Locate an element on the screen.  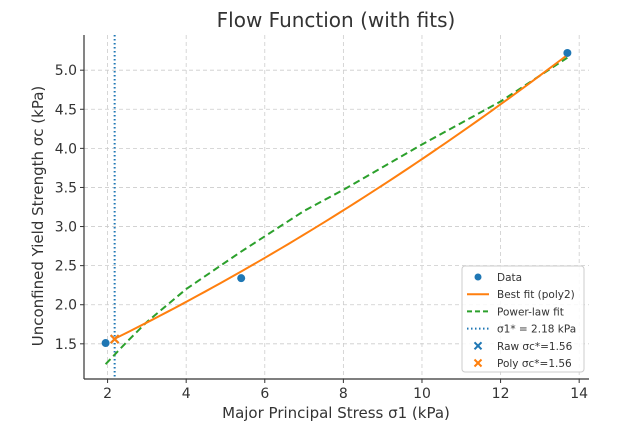
legend-raw-marker: Raw σc*=1.56 is located at coordinates (523, 347).